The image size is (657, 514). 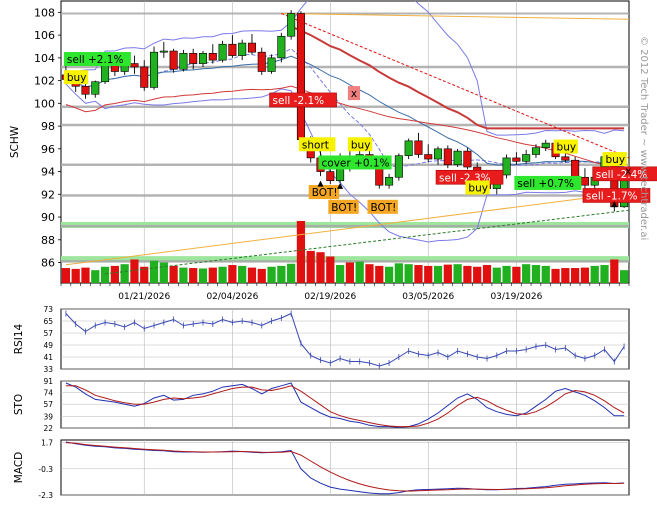 What do you see at coordinates (232, 297) in the screenshot?
I see `date-tick-label: 02/04/2026` at bounding box center [232, 297].